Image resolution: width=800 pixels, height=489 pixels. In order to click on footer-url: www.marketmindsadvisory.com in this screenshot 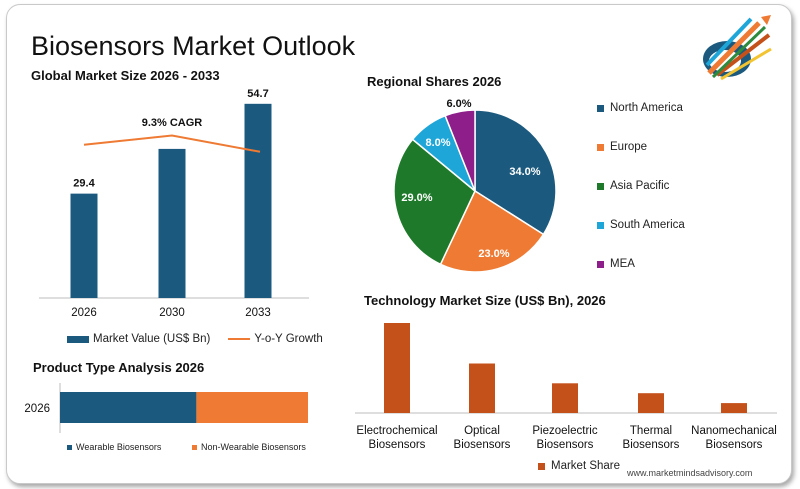, I will do `click(690, 473)`.